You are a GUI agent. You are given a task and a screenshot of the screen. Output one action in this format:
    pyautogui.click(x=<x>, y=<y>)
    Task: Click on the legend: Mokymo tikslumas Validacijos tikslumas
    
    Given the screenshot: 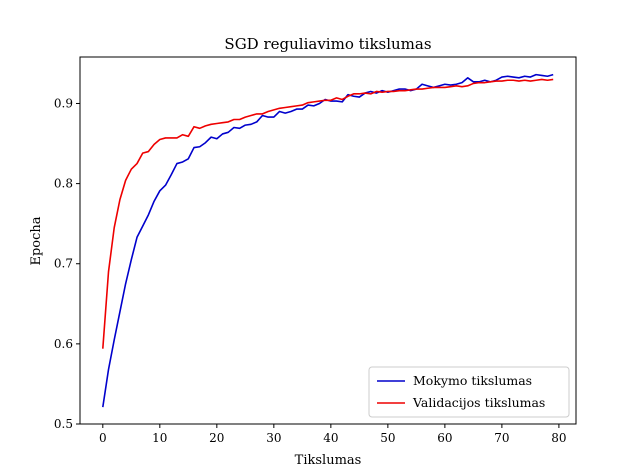 What is the action you would take?
    pyautogui.click(x=469, y=392)
    